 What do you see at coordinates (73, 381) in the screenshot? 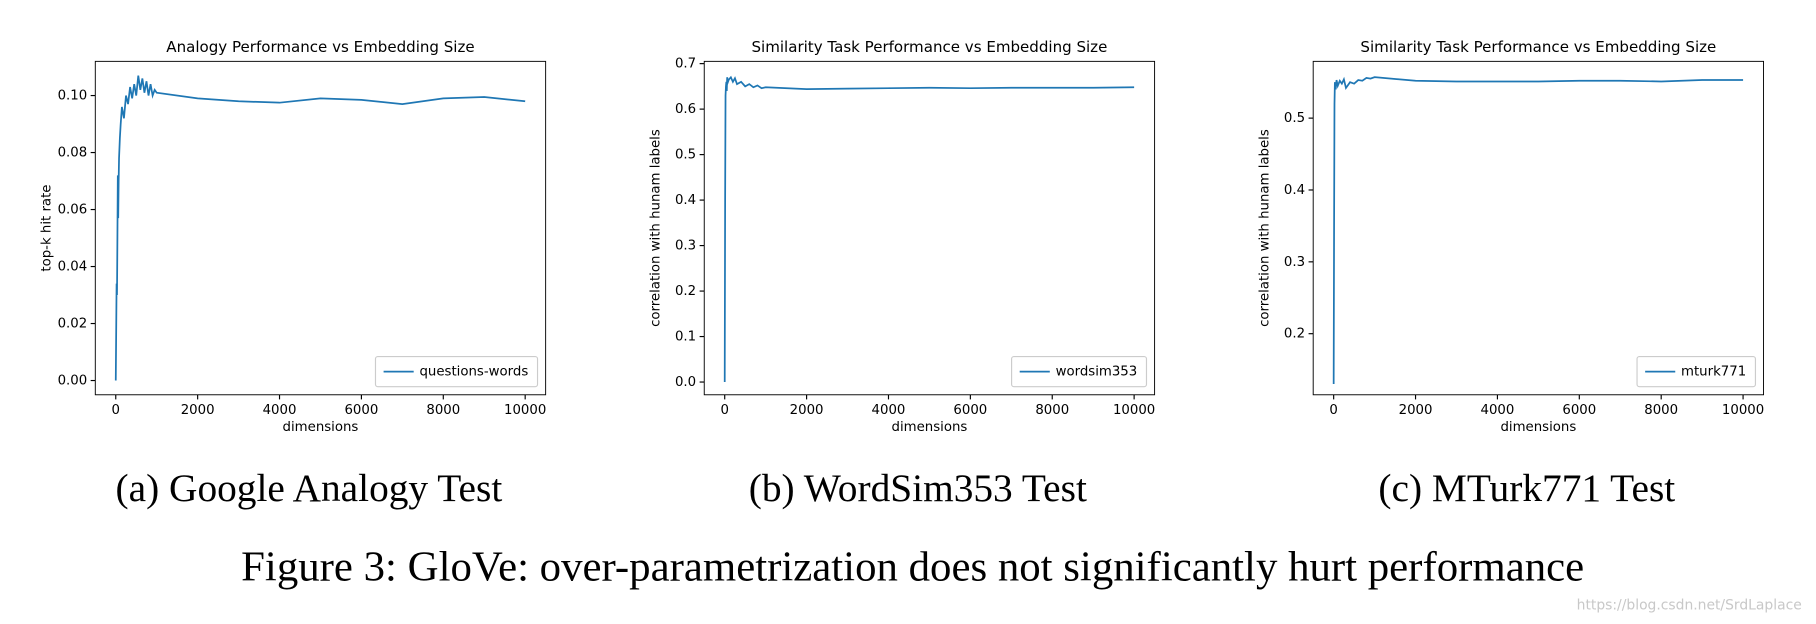
I see `y-tick-label: 0.00` at bounding box center [73, 381].